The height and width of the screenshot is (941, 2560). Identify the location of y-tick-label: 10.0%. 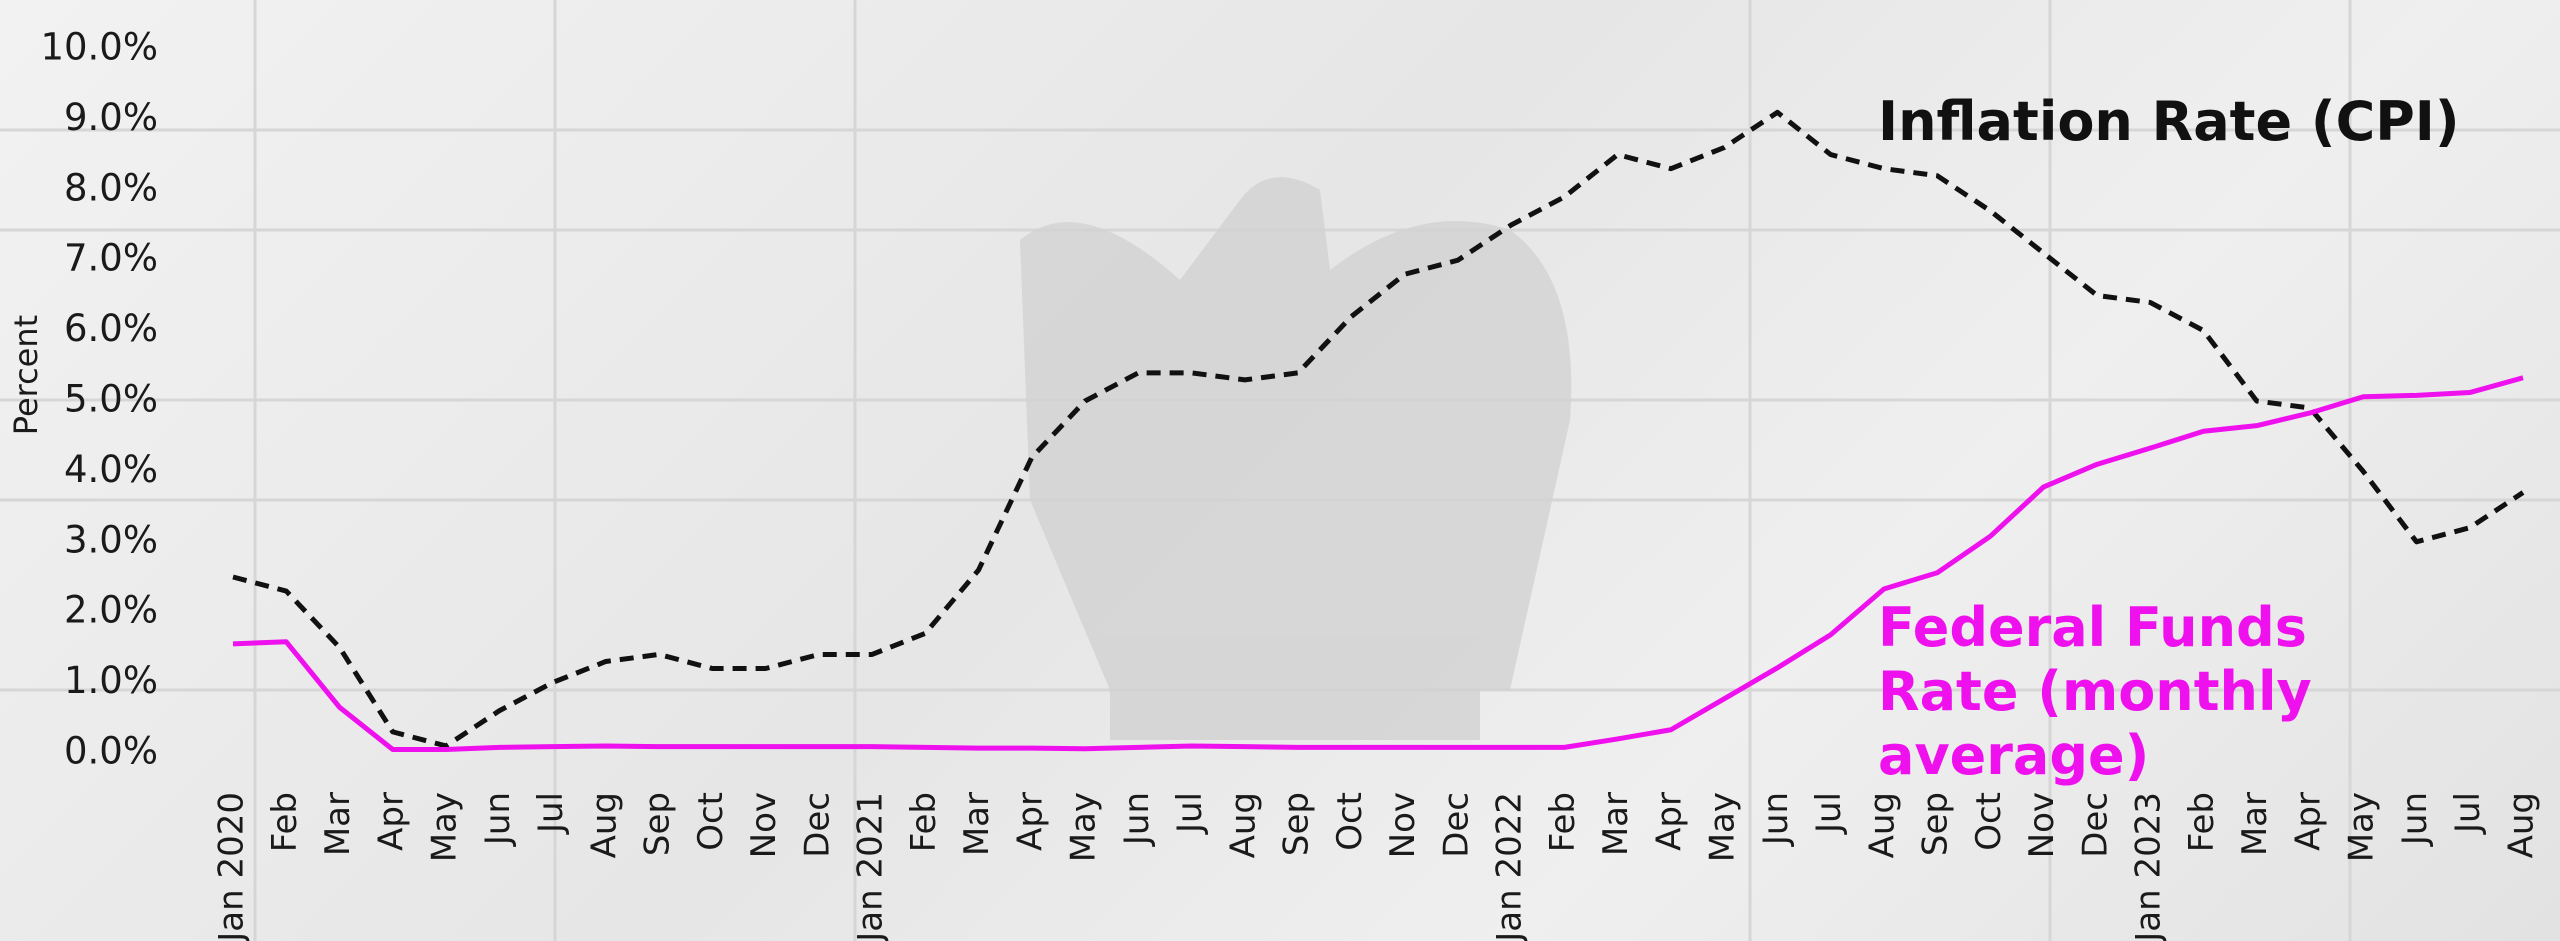
(99, 47).